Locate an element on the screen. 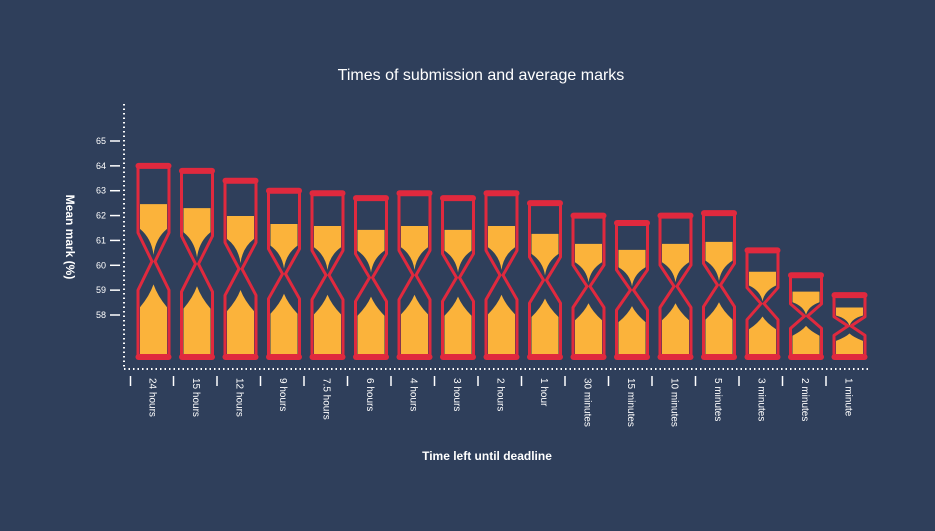 The width and height of the screenshot is (935, 531). y-tick-label: 59 is located at coordinates (101, 290).